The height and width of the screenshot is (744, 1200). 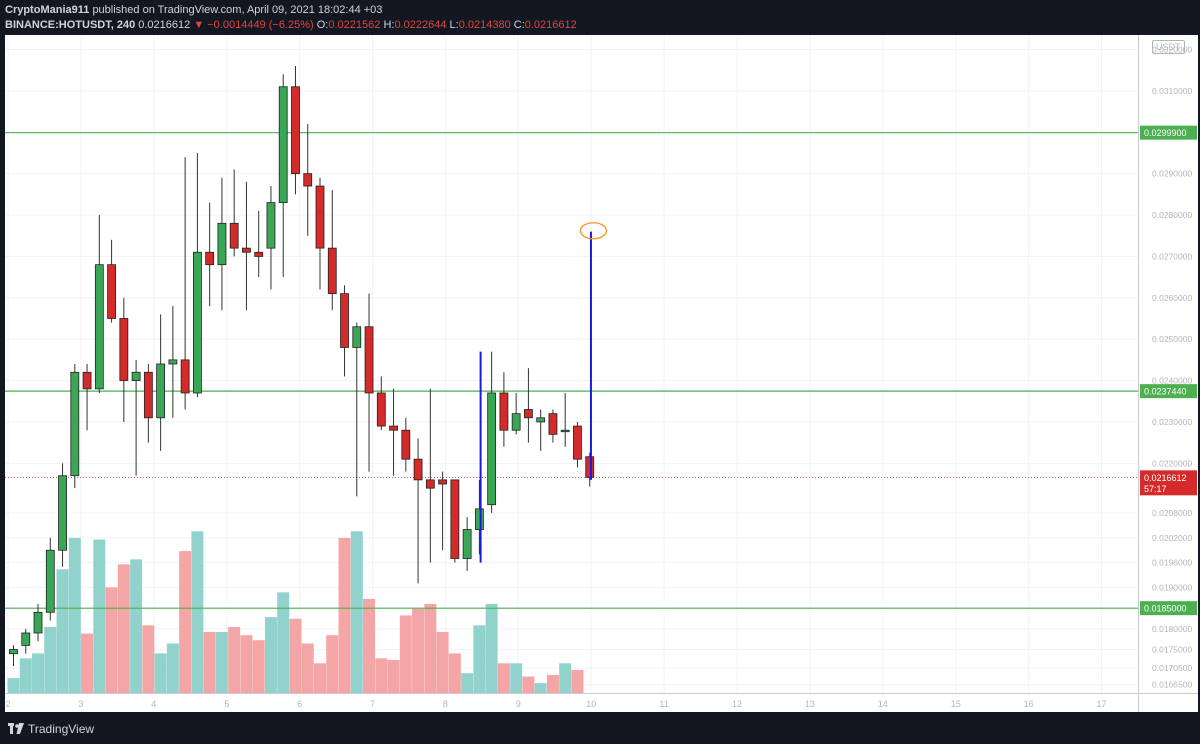 I want to click on footer-brand: TradingView, so click(x=61, y=729).